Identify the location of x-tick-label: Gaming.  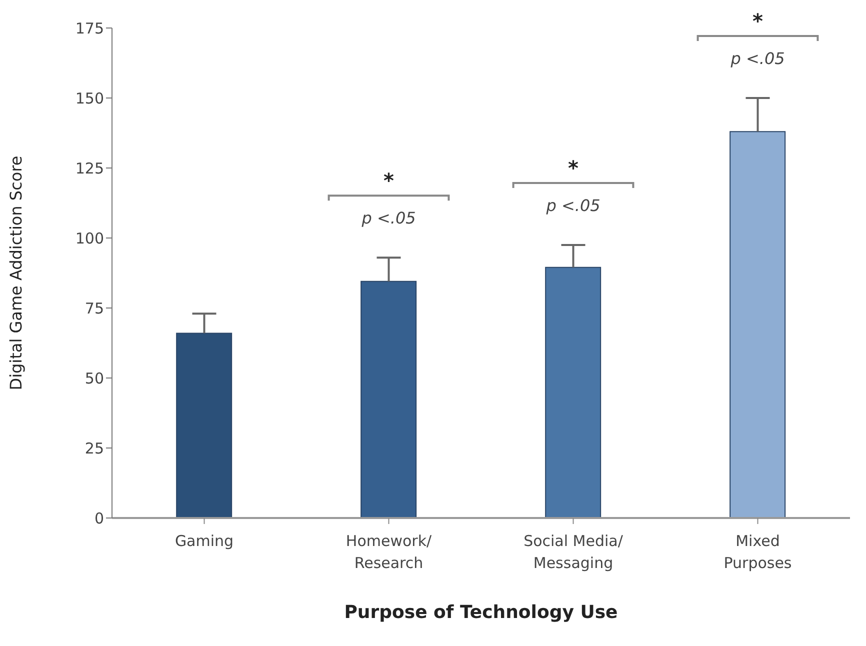
(204, 541).